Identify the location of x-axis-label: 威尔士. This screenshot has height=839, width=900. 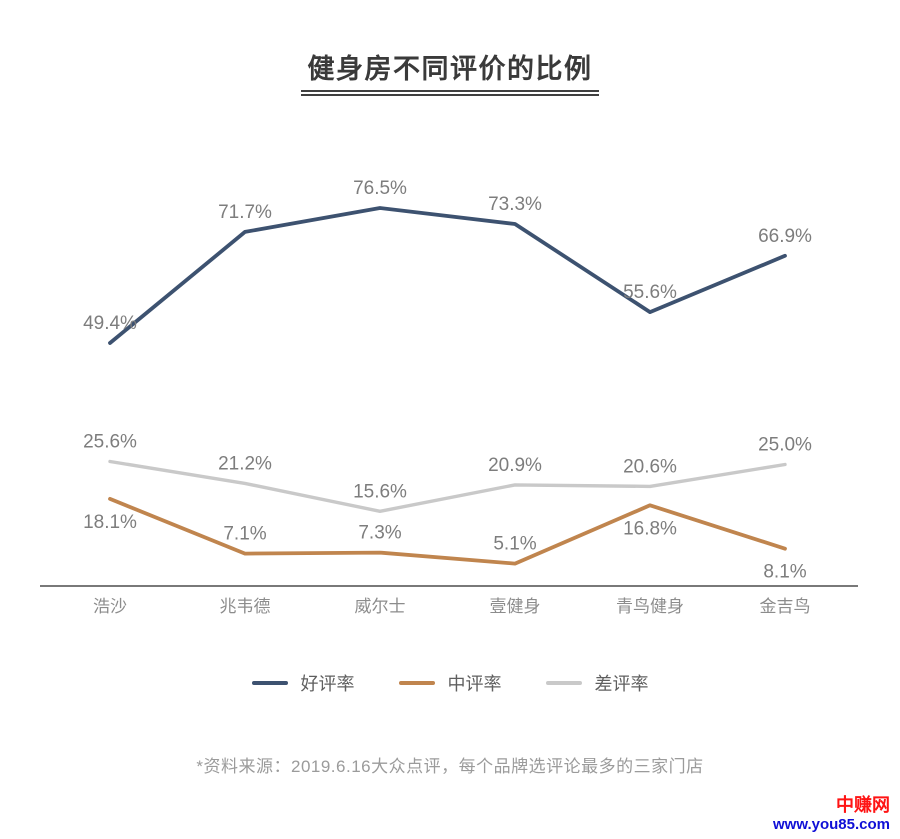
(380, 606).